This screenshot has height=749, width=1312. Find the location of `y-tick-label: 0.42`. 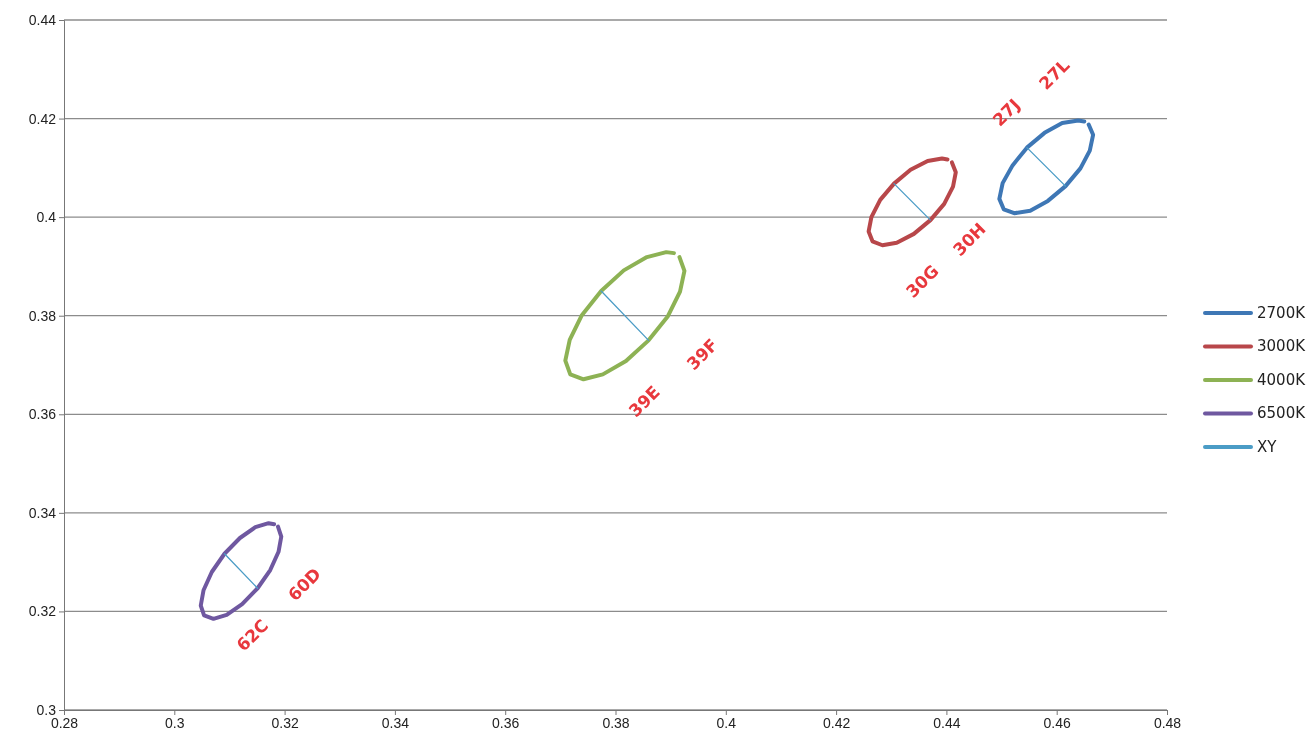

y-tick-label: 0.42 is located at coordinates (42, 118).